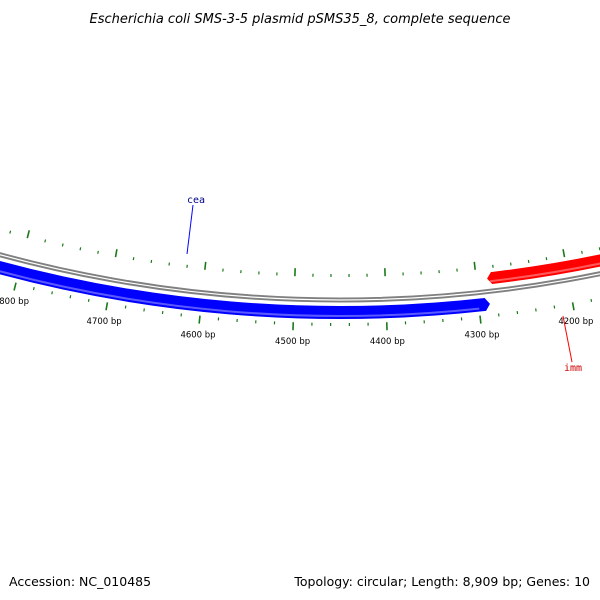 This screenshot has width=600, height=600. What do you see at coordinates (14, 302) in the screenshot?
I see `tick-label: 4800 bp` at bounding box center [14, 302].